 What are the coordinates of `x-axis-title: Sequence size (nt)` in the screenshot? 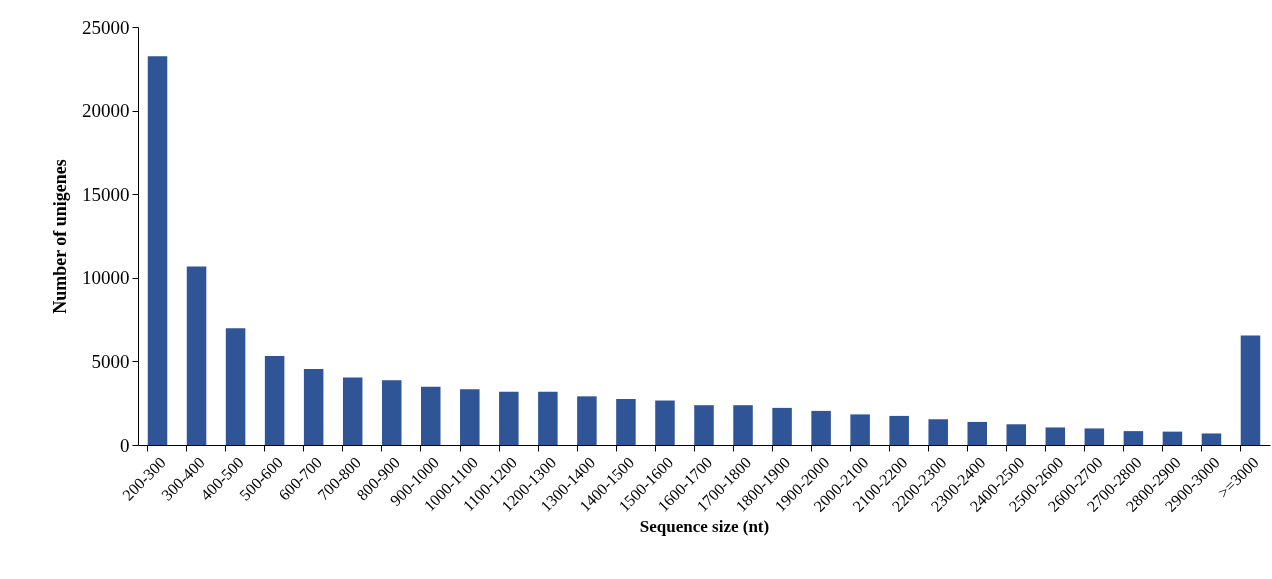 It's located at (704, 526).